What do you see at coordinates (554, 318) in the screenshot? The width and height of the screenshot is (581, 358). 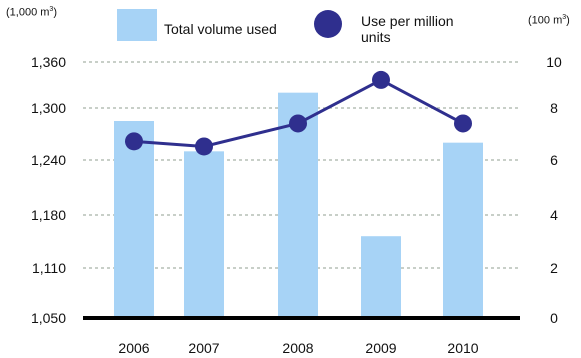 I see `right-axis-tick-label: 0` at bounding box center [554, 318].